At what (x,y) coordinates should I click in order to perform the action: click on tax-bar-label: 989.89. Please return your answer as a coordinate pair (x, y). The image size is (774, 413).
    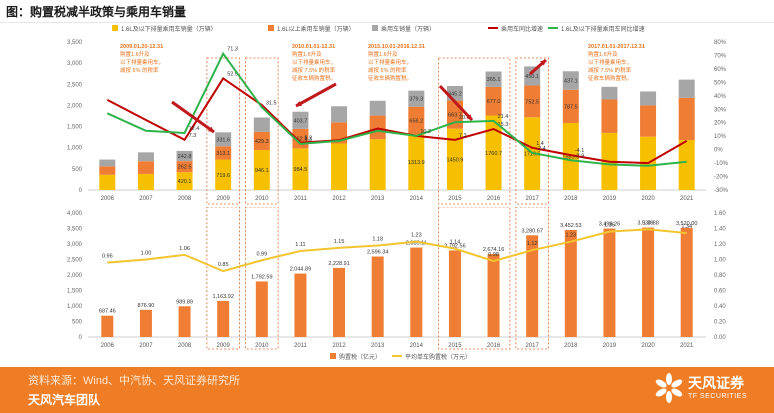
    Looking at the image, I should click on (184, 302).